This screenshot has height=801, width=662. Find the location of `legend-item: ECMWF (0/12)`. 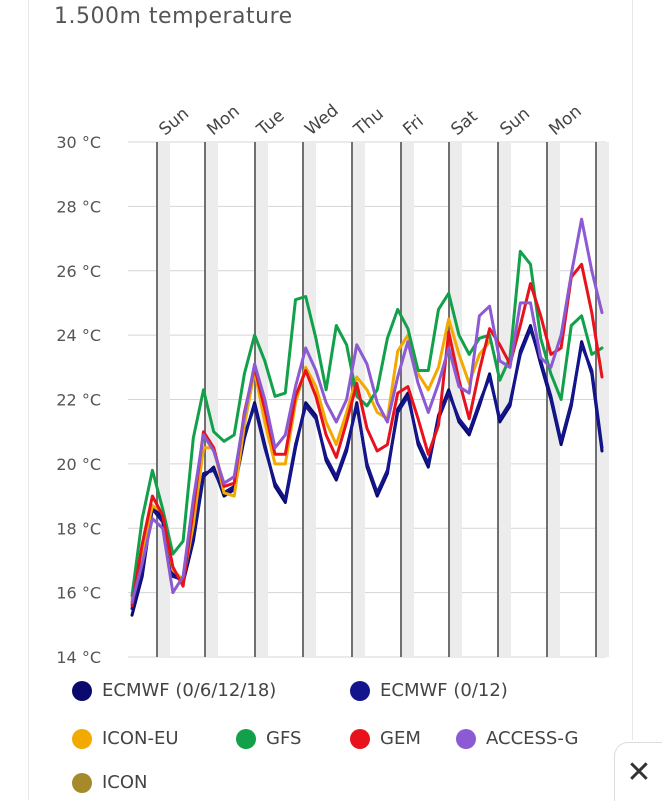

legend-item: ECMWF (0/12) is located at coordinates (429, 690).